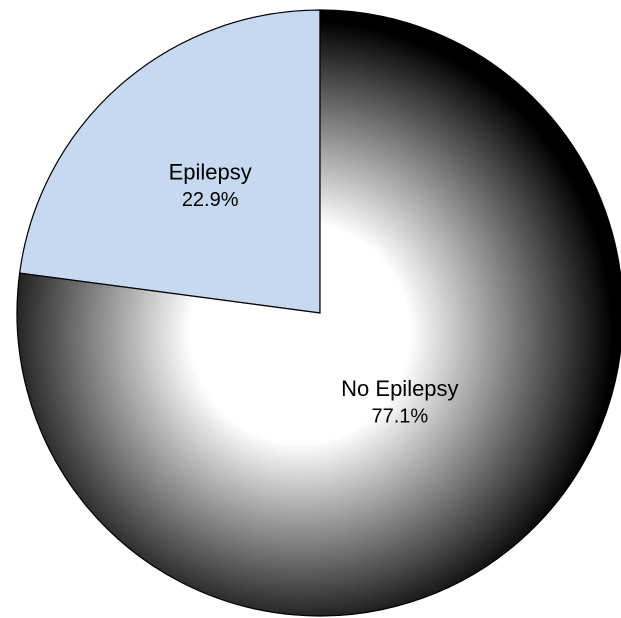 This screenshot has width=621, height=618. I want to click on slice-label: Epilepsy, so click(210, 171).